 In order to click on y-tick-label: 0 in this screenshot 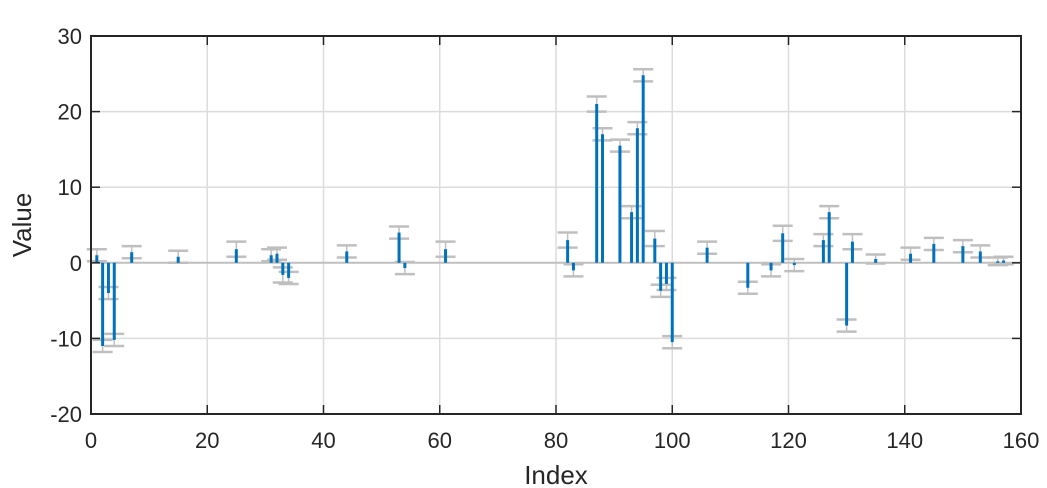, I will do `click(76, 263)`.